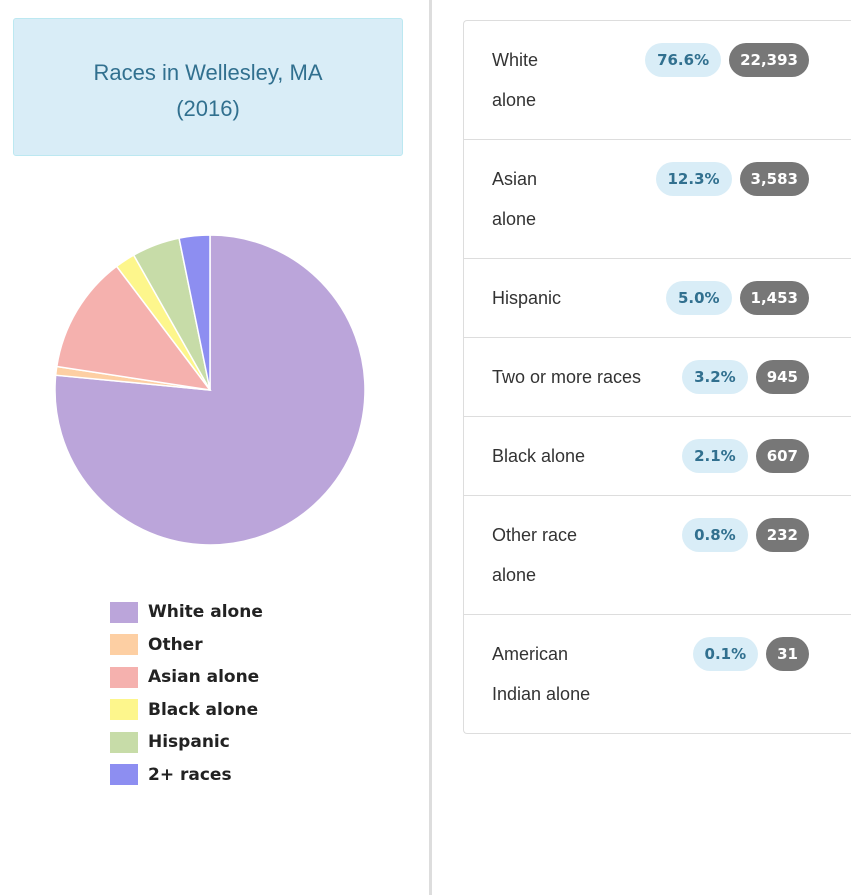 The image size is (851, 895). I want to click on list-row: Hispanic 5.0% 1,453, so click(657, 297).